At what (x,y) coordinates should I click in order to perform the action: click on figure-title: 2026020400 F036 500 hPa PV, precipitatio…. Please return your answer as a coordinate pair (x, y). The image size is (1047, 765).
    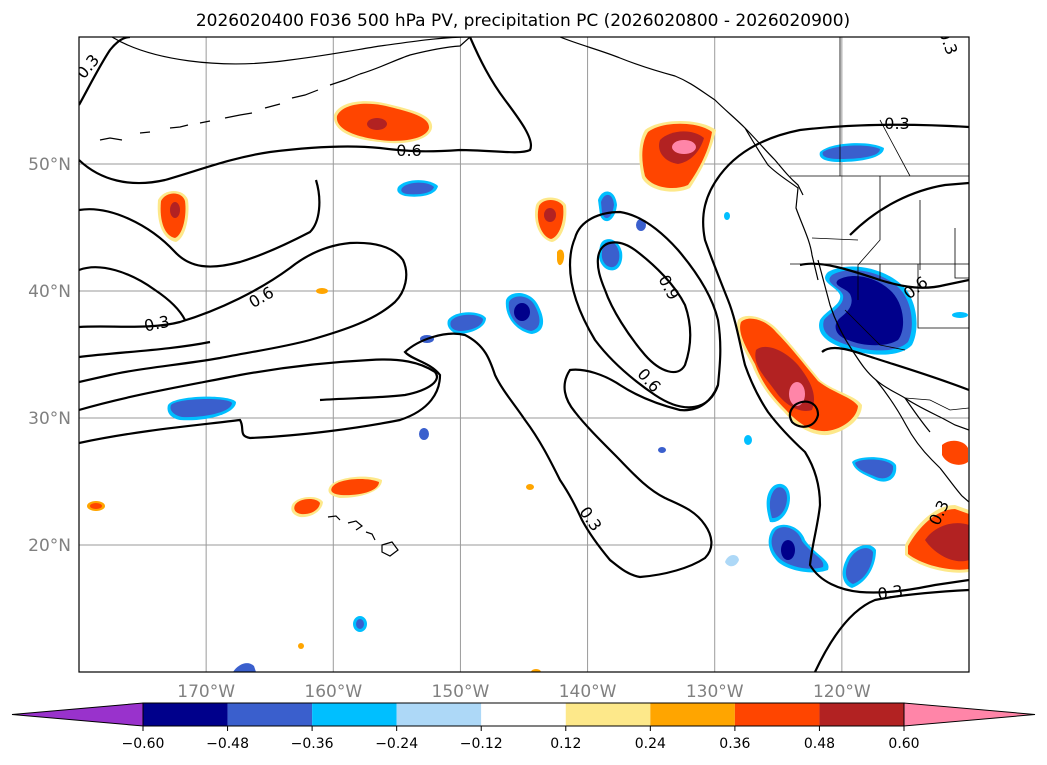
    Looking at the image, I should click on (523, 21).